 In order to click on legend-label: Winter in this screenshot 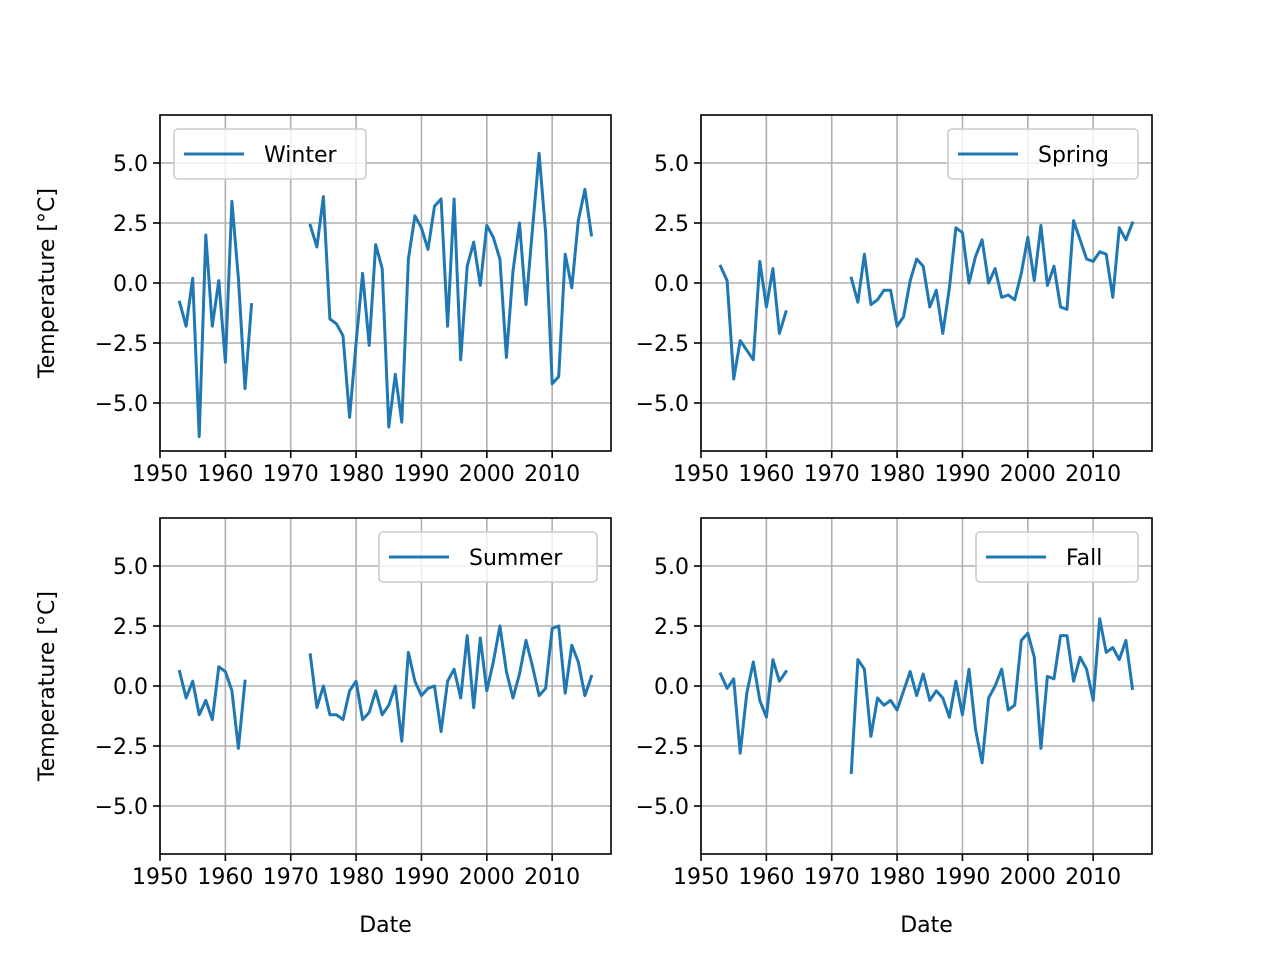, I will do `click(300, 155)`.